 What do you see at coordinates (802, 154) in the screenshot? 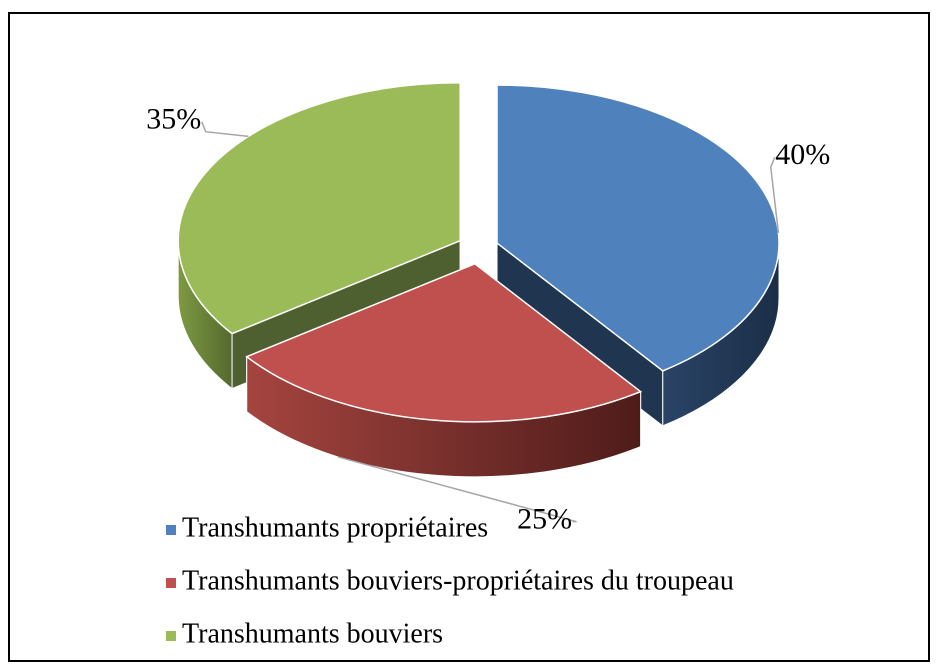
I see `data-label: 40%` at bounding box center [802, 154].